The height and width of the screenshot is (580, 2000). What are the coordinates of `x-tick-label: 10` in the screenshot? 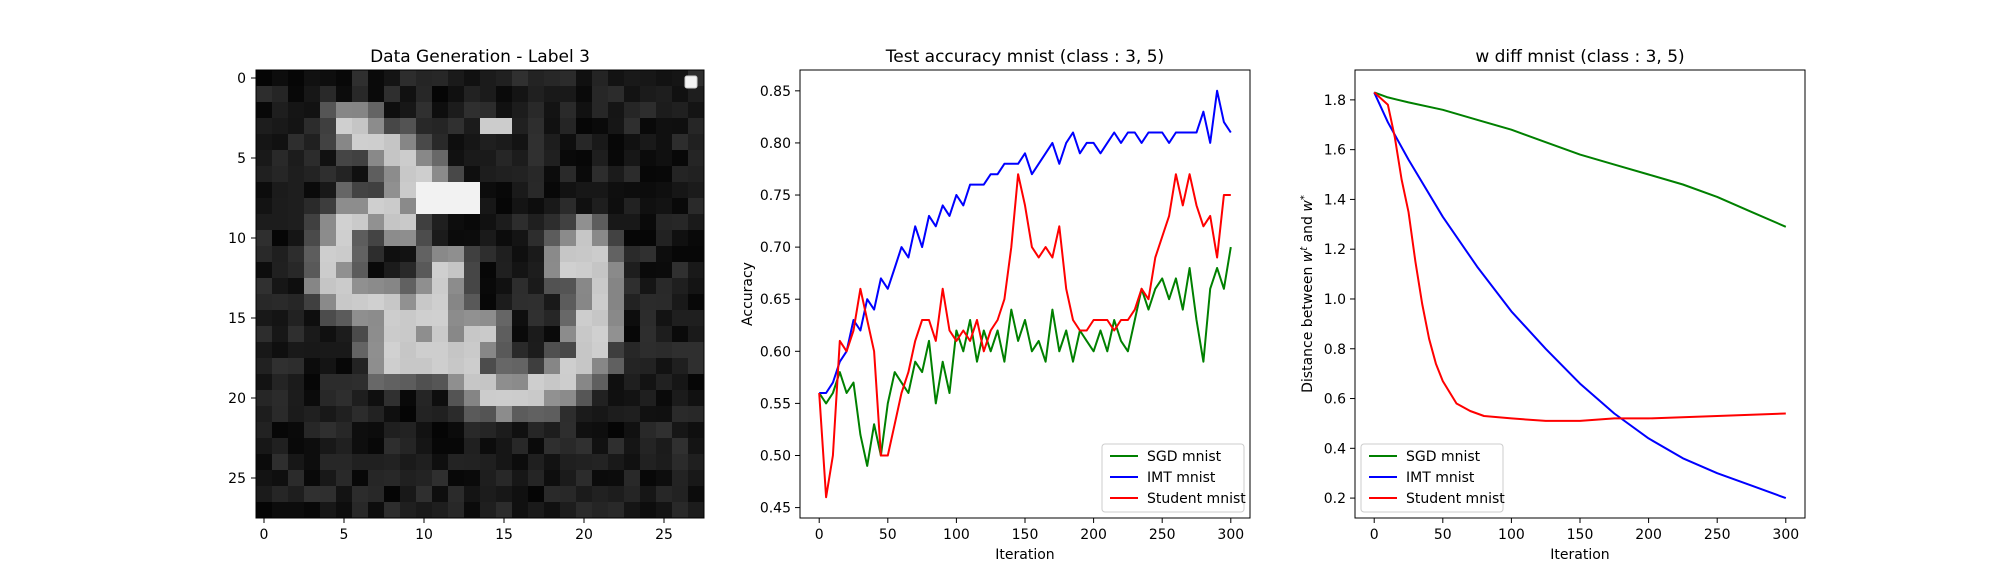 It's located at (424, 535).